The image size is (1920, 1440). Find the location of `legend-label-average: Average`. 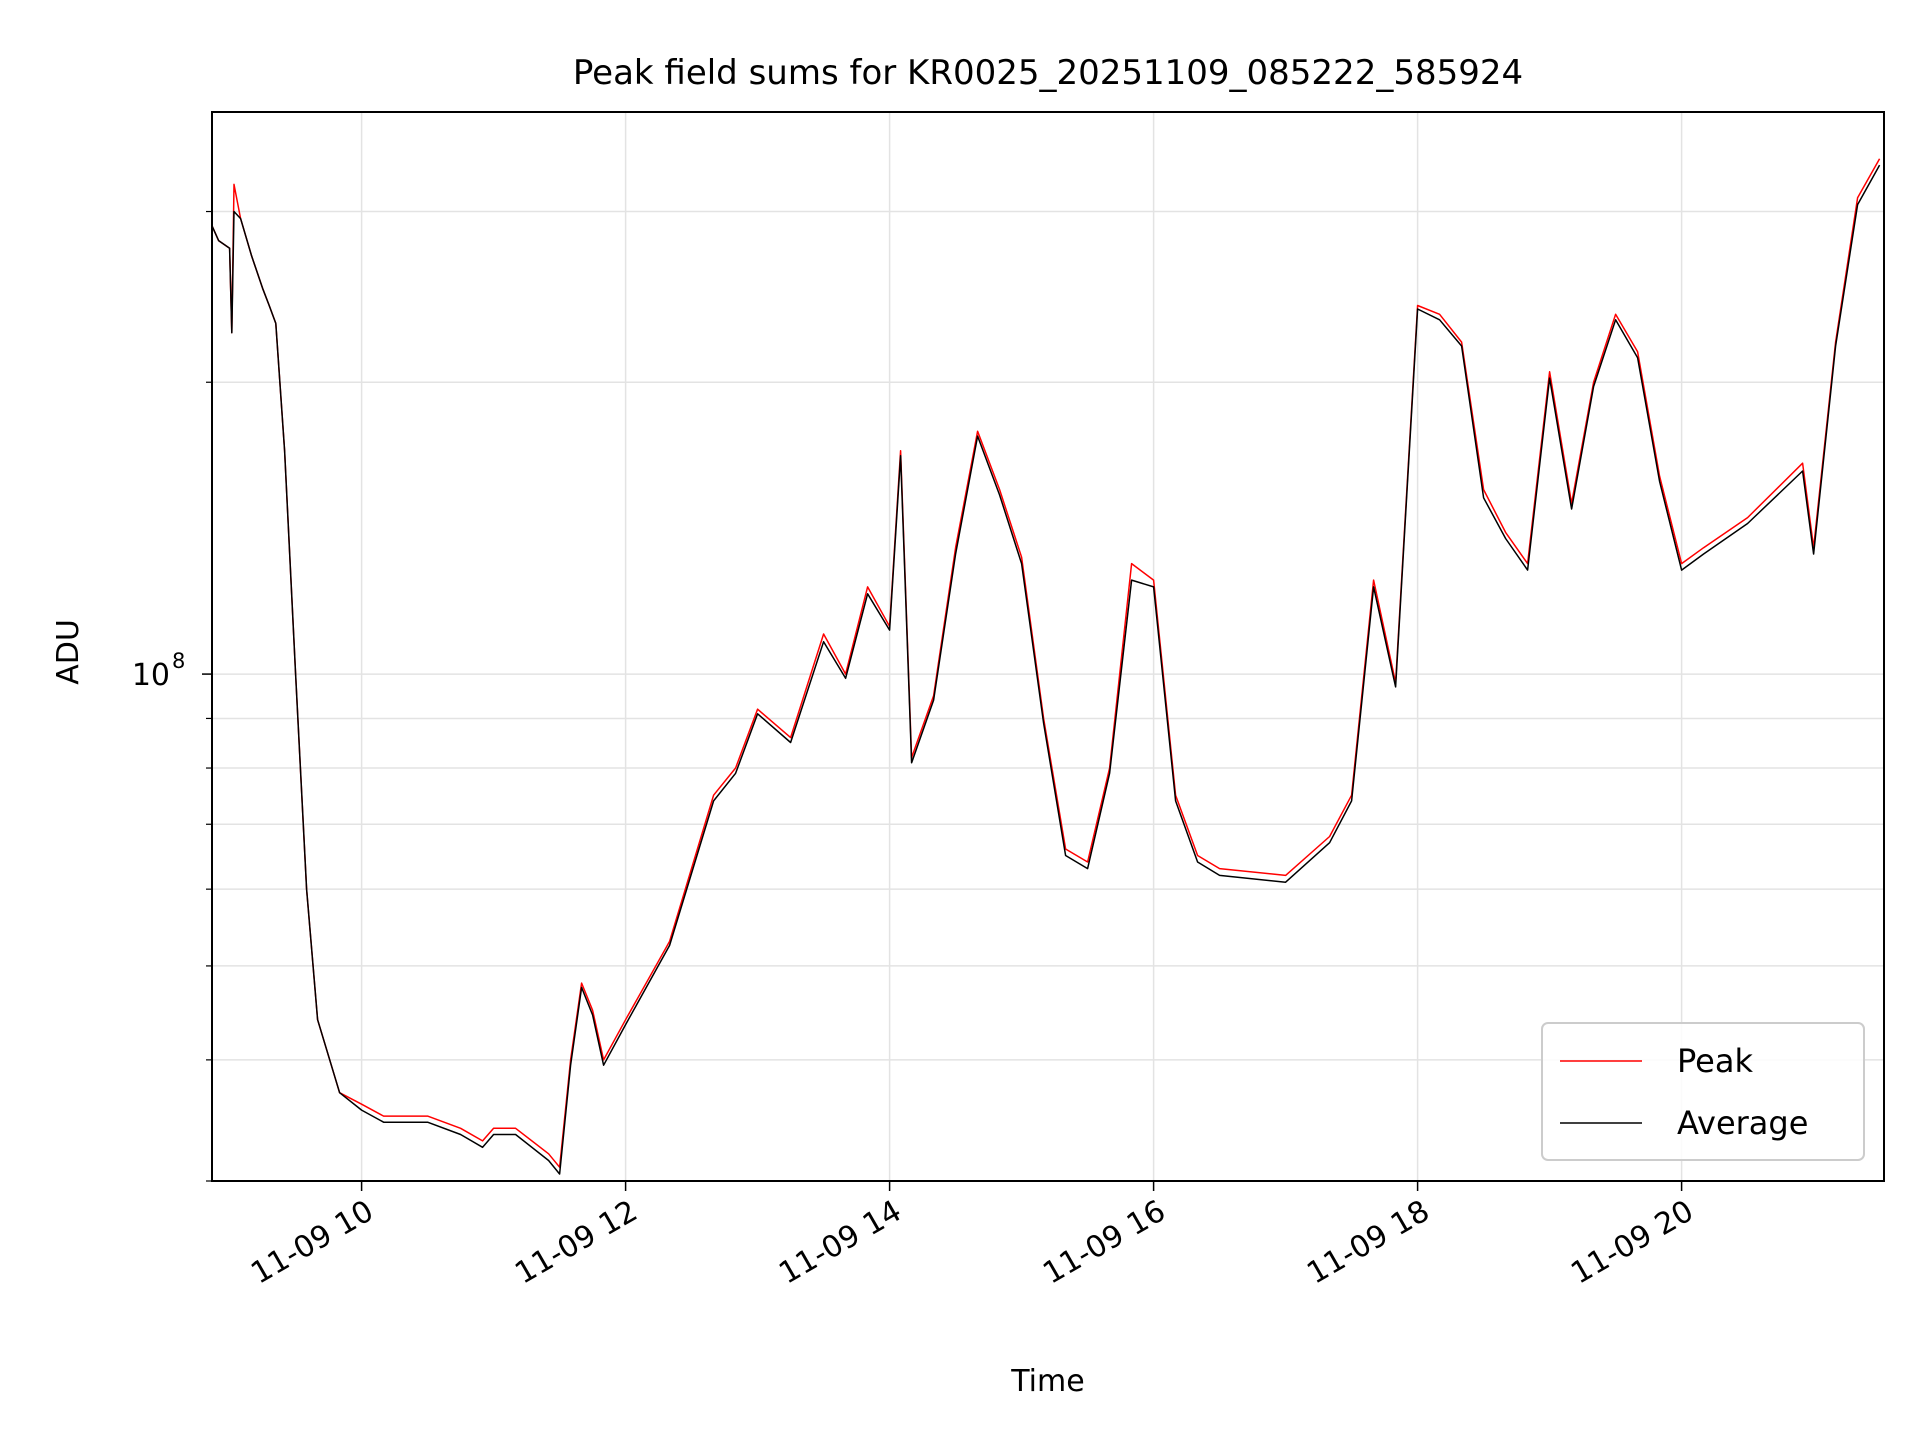

legend-label-average: Average is located at coordinates (1742, 1123).